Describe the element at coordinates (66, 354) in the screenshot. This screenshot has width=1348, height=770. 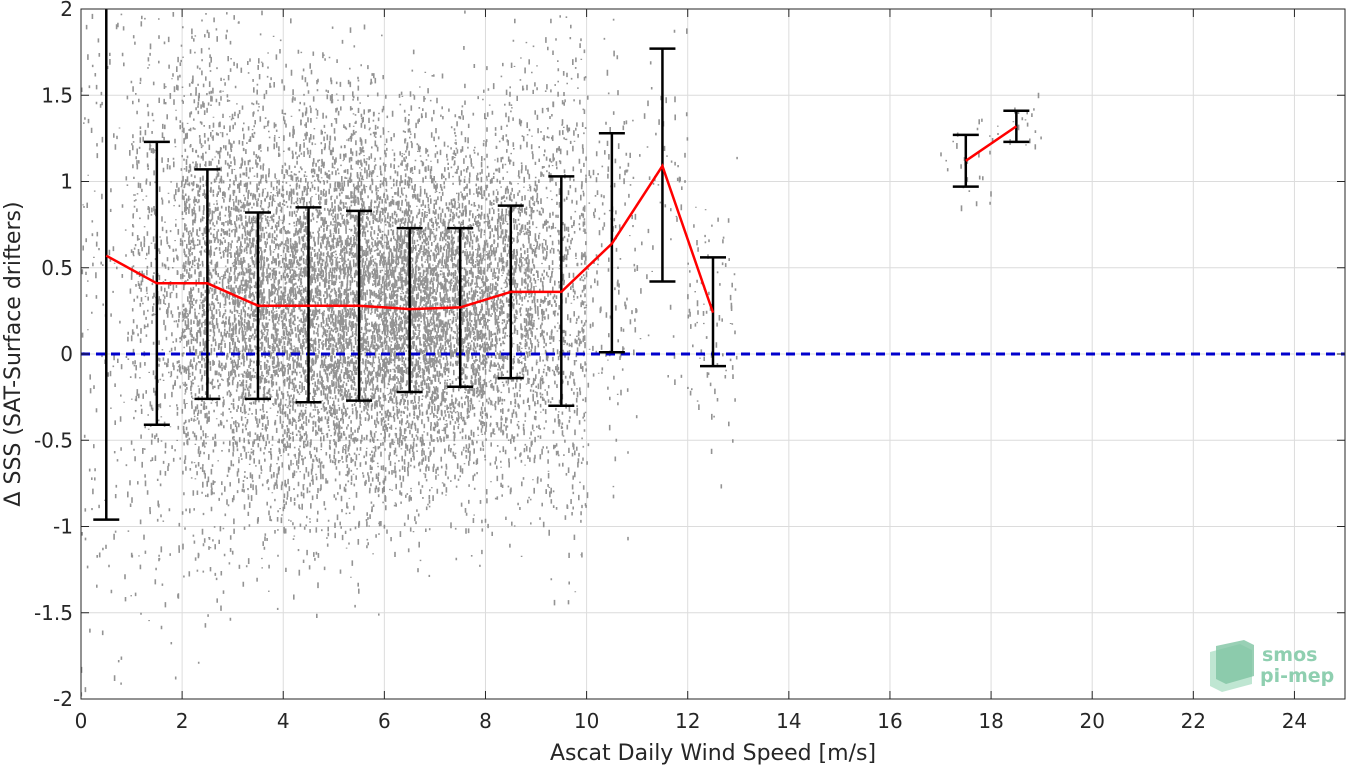
I see `y-tick-label: 0` at that location.